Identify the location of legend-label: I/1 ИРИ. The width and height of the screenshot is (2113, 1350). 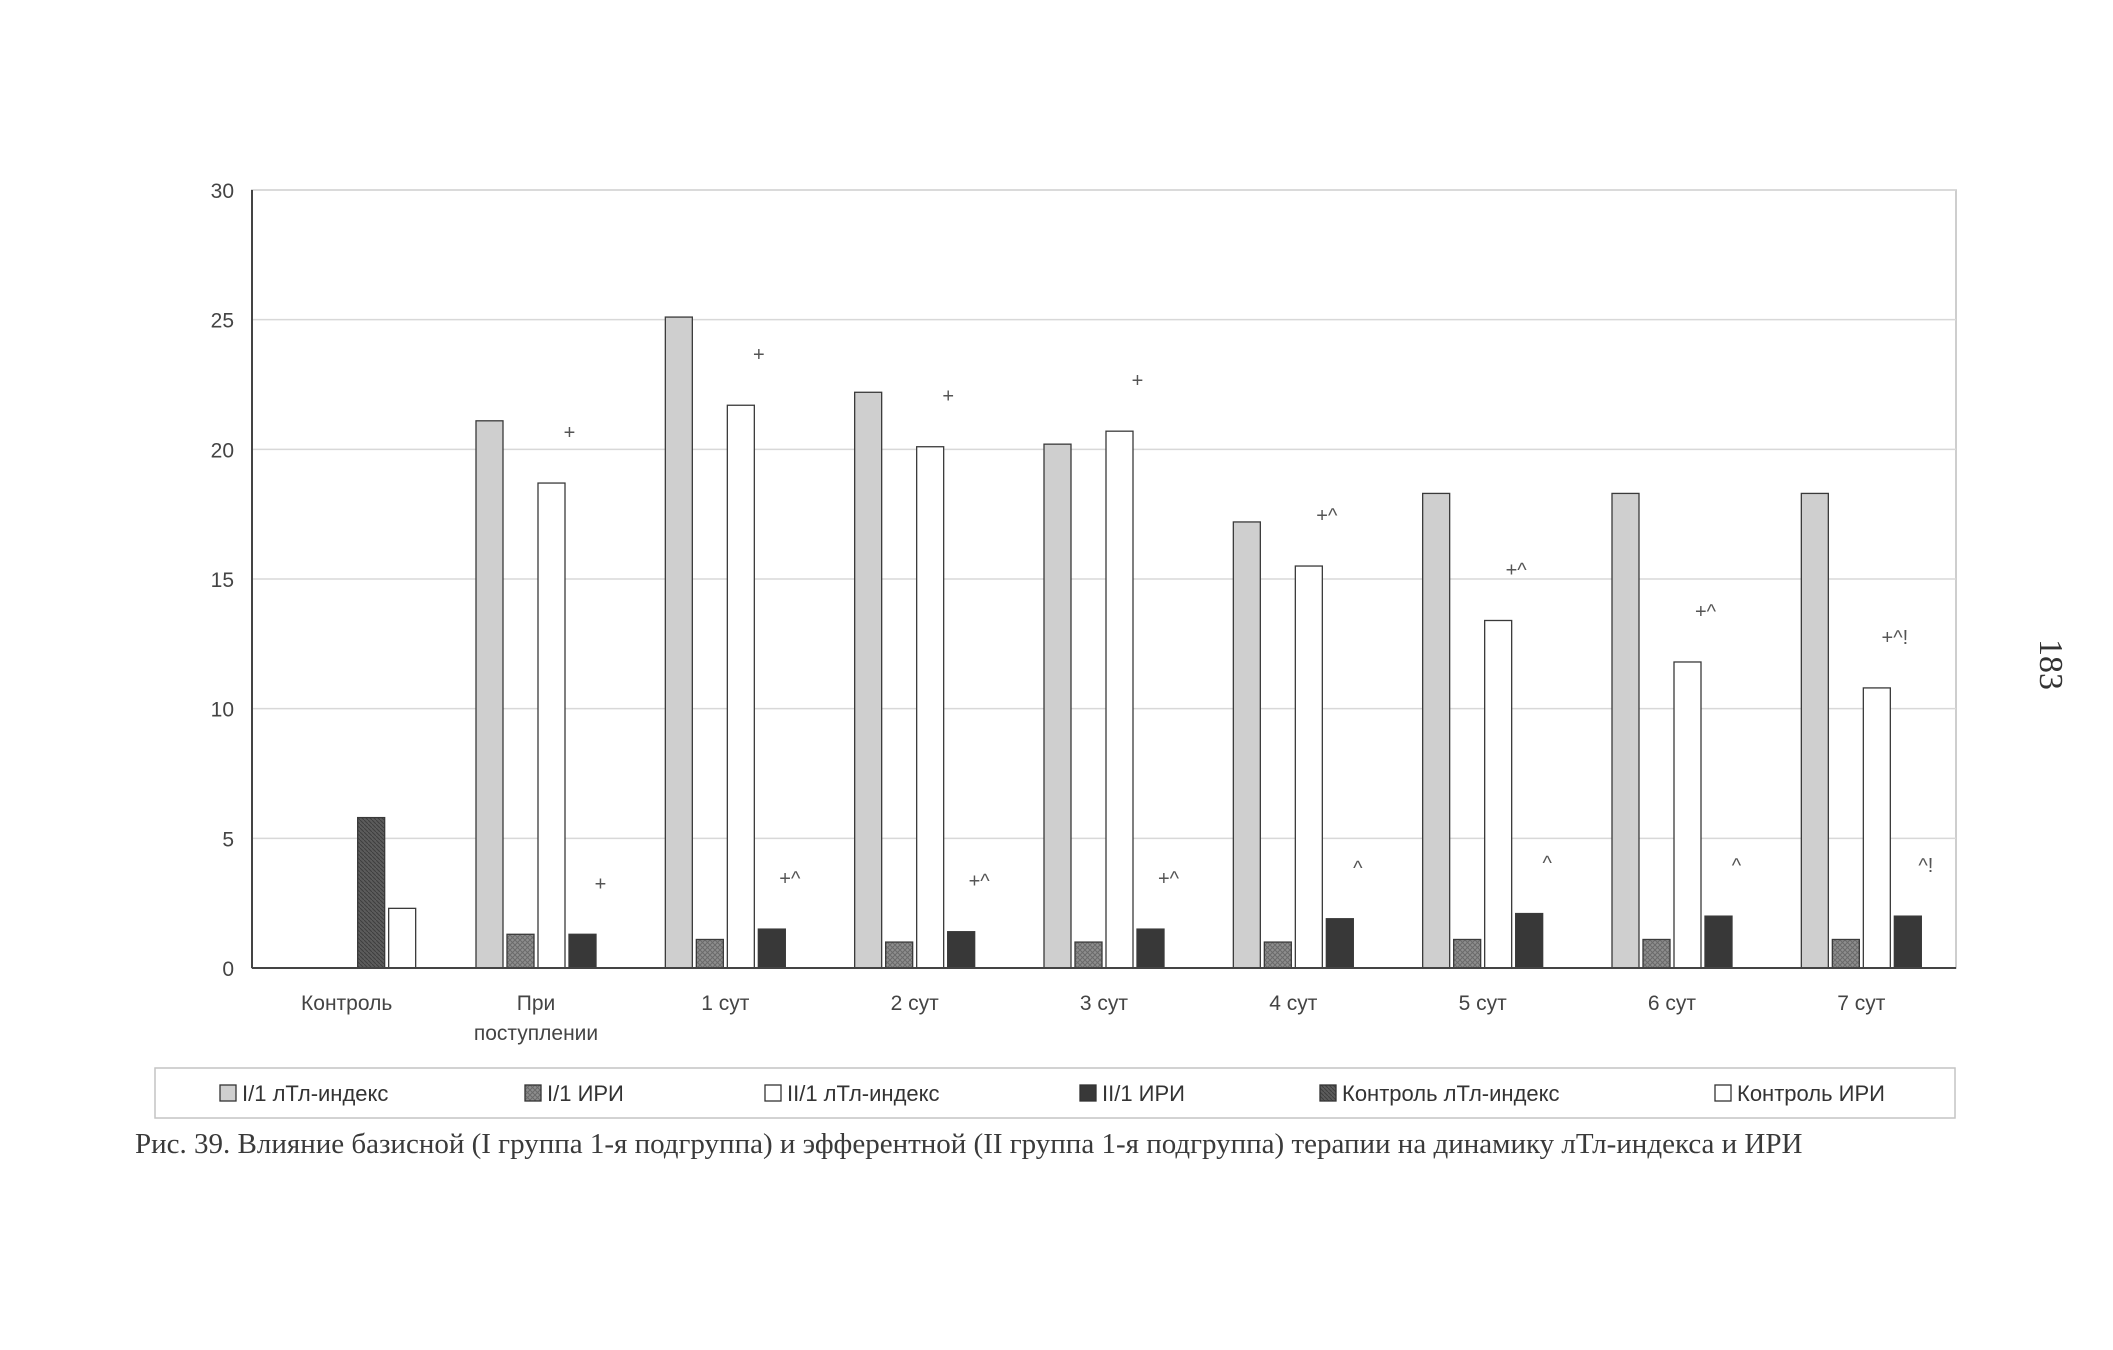
(585, 1093).